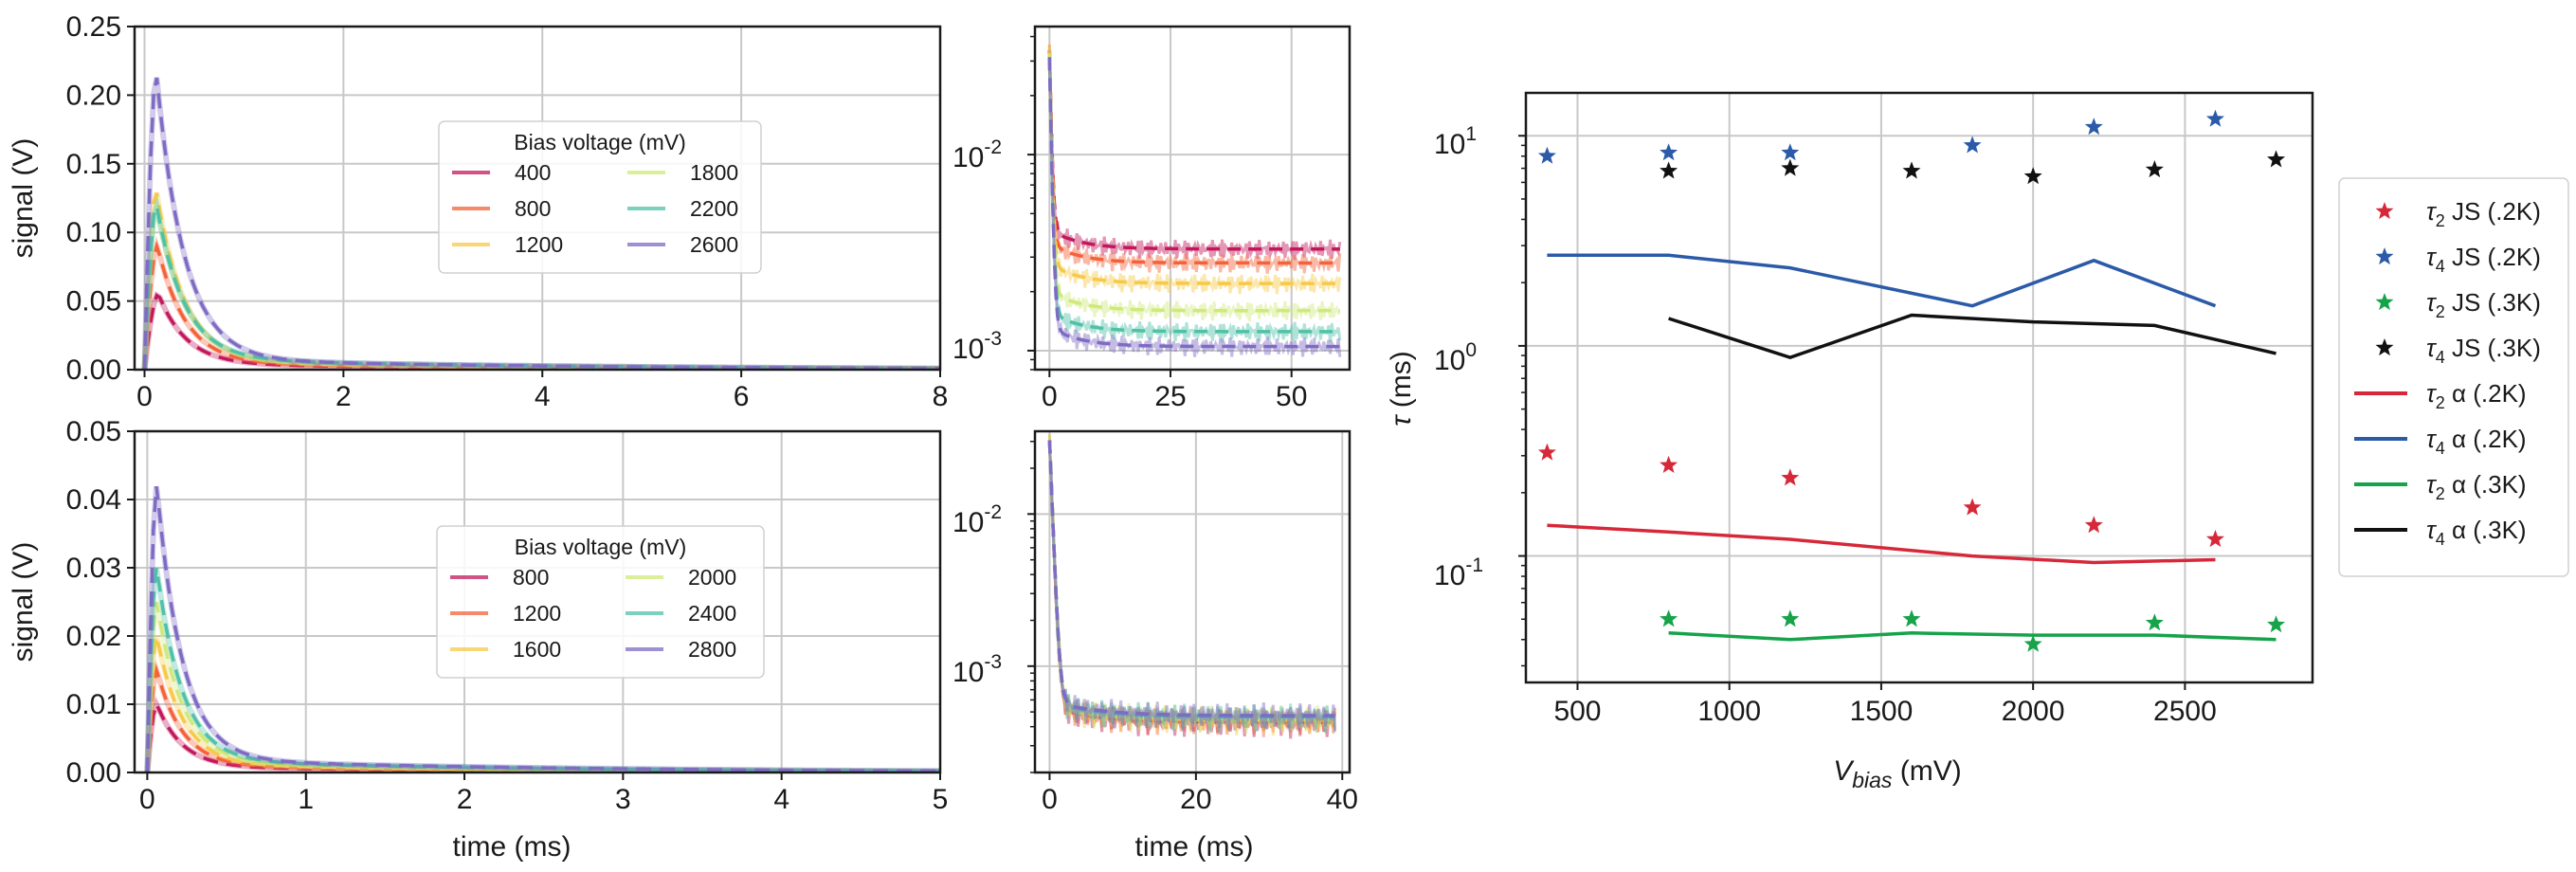 This screenshot has width=2576, height=872. Describe the element at coordinates (2483, 259) in the screenshot. I see `legend-label: τ4 JS (.2K)` at that location.